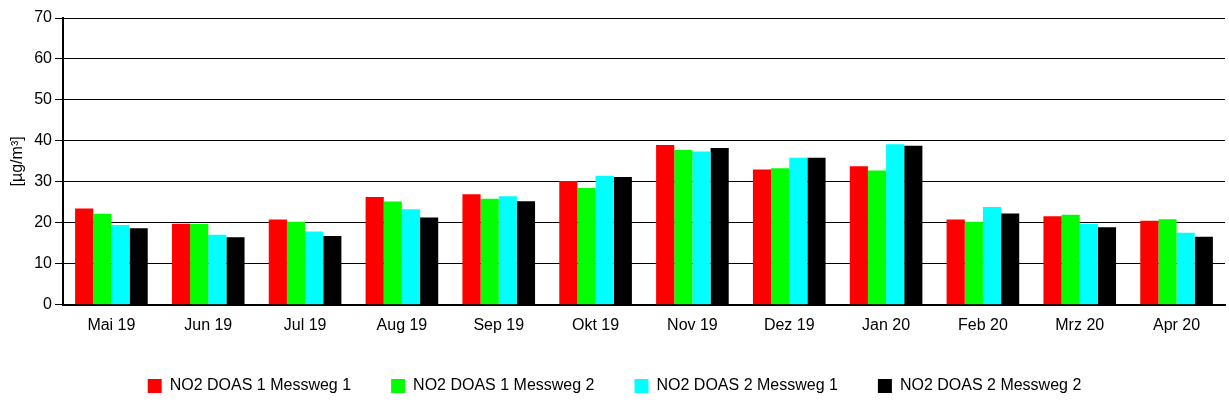  Describe the element at coordinates (43, 58) in the screenshot. I see `y-tick-label: 60` at that location.